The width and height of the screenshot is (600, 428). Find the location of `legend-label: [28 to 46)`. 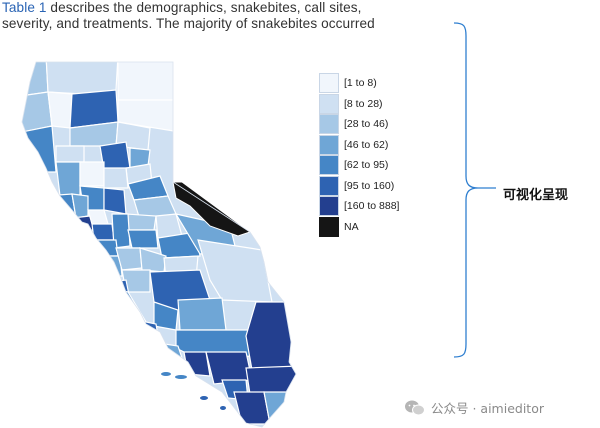

legend-label: [28 to 46) is located at coordinates (366, 124).